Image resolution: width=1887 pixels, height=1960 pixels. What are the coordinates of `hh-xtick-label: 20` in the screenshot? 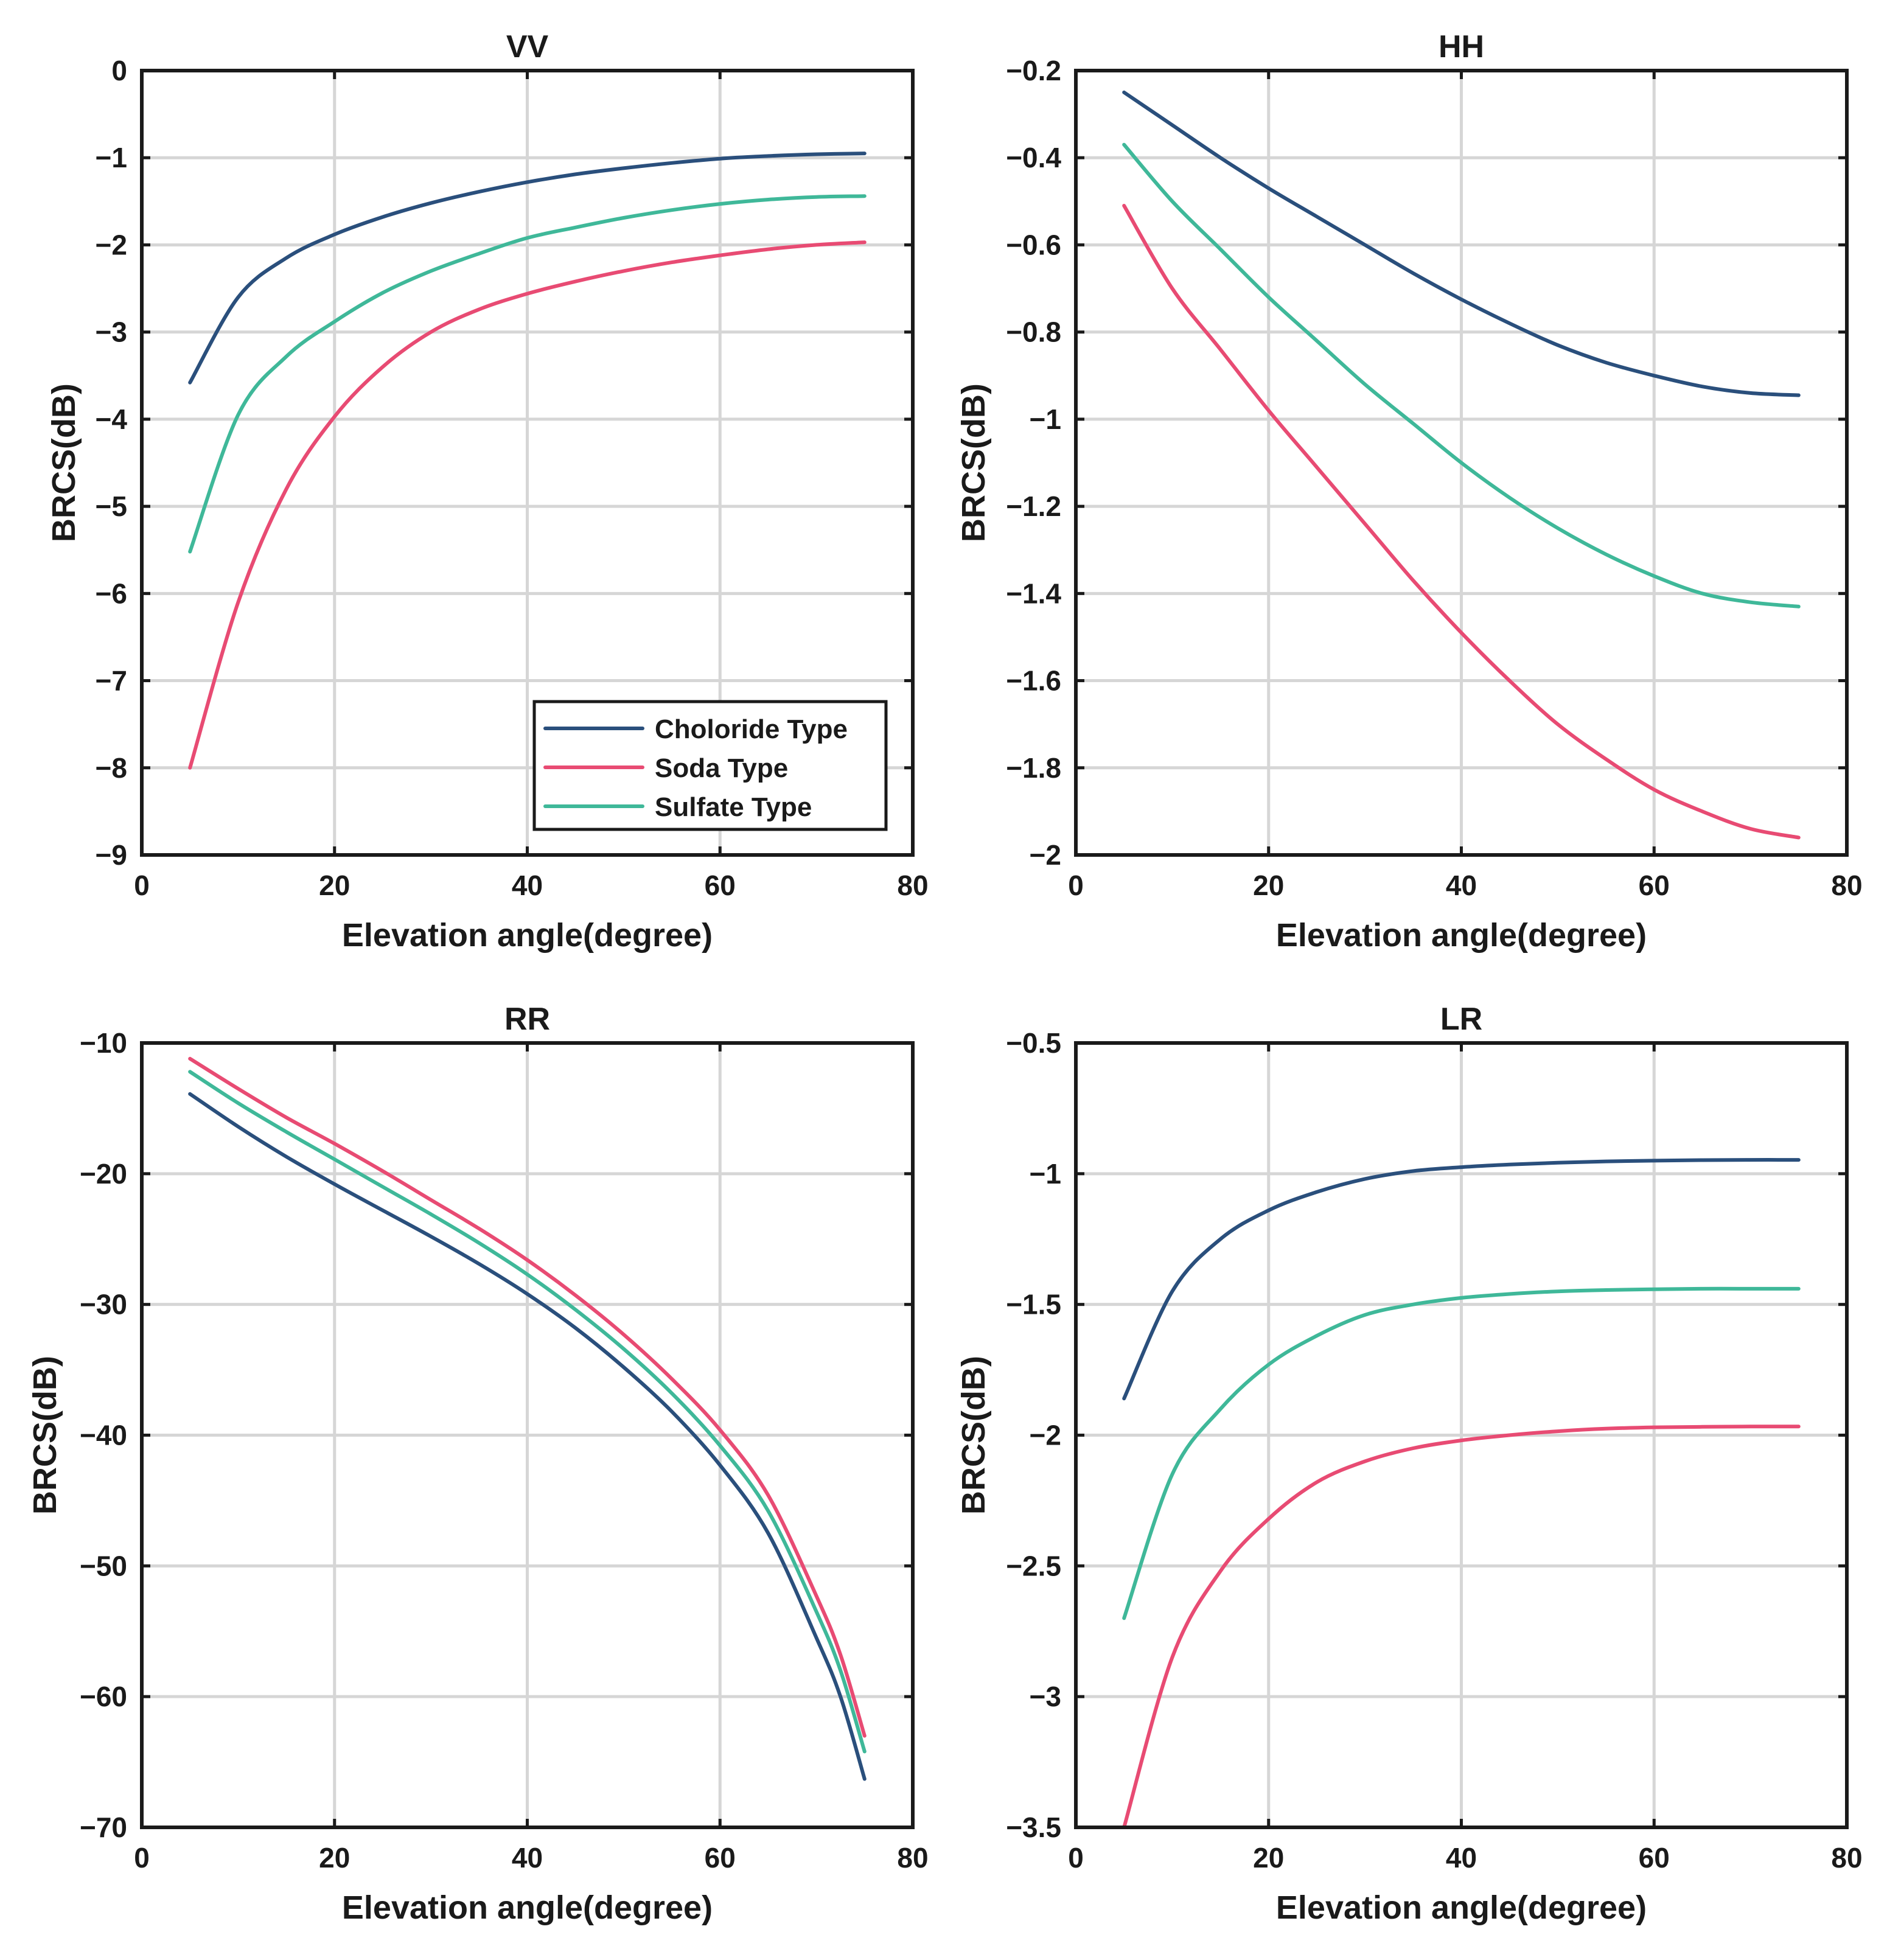 It's located at (1268, 885).